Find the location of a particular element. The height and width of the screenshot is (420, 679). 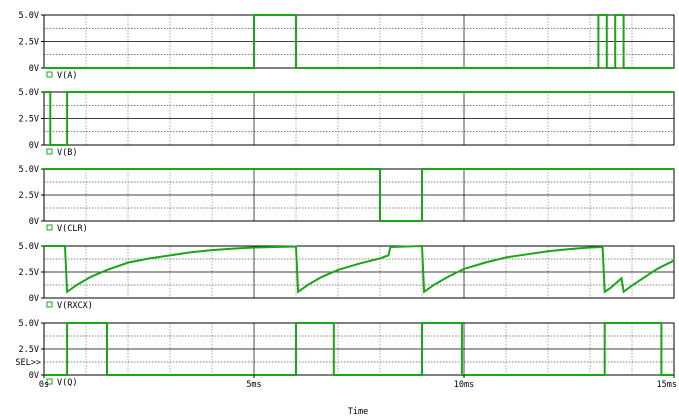

sel-marker: SEL>> is located at coordinates (28, 363).